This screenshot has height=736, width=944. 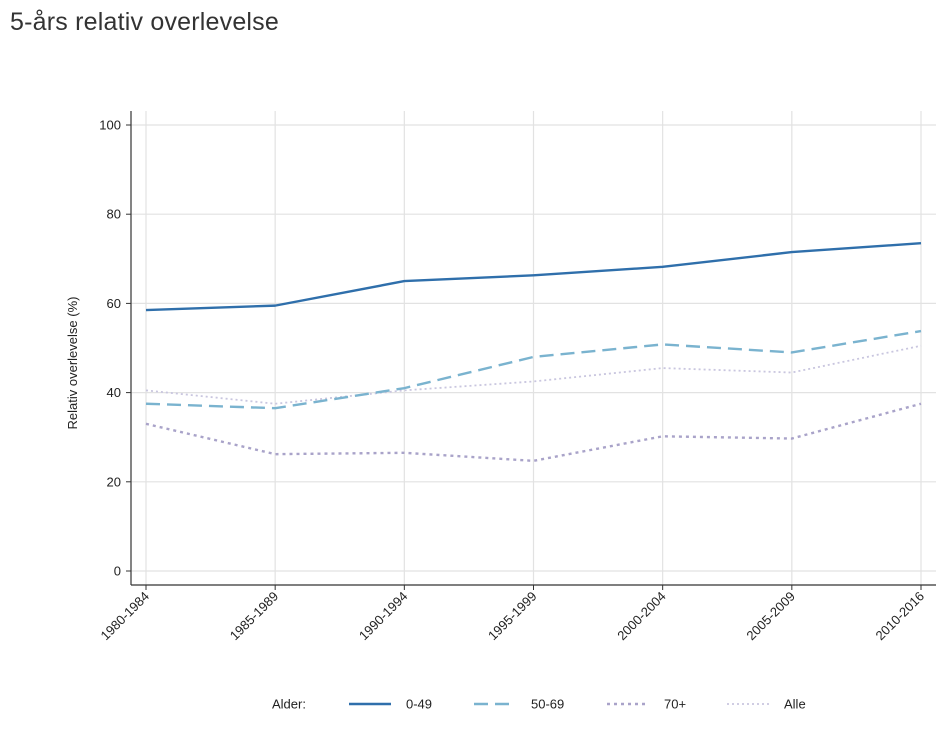 I want to click on y-tick-label: 20, so click(x=114, y=481).